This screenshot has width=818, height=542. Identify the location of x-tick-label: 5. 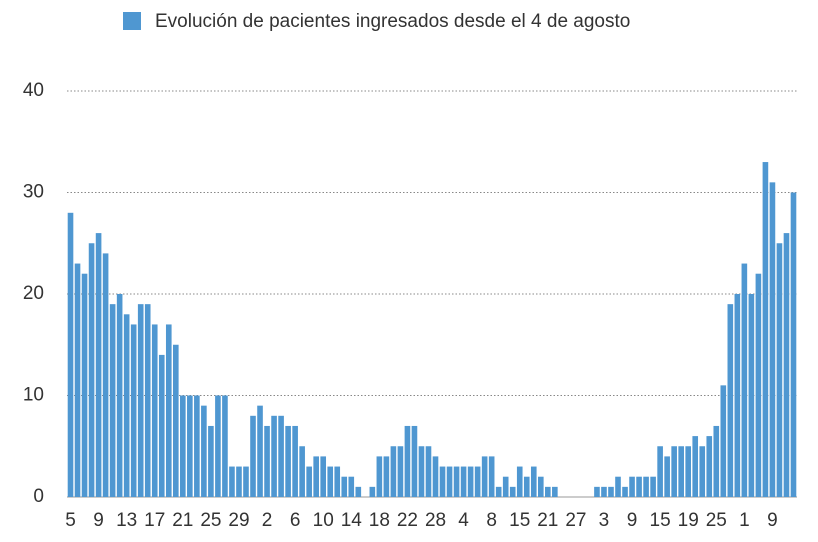
(70, 520).